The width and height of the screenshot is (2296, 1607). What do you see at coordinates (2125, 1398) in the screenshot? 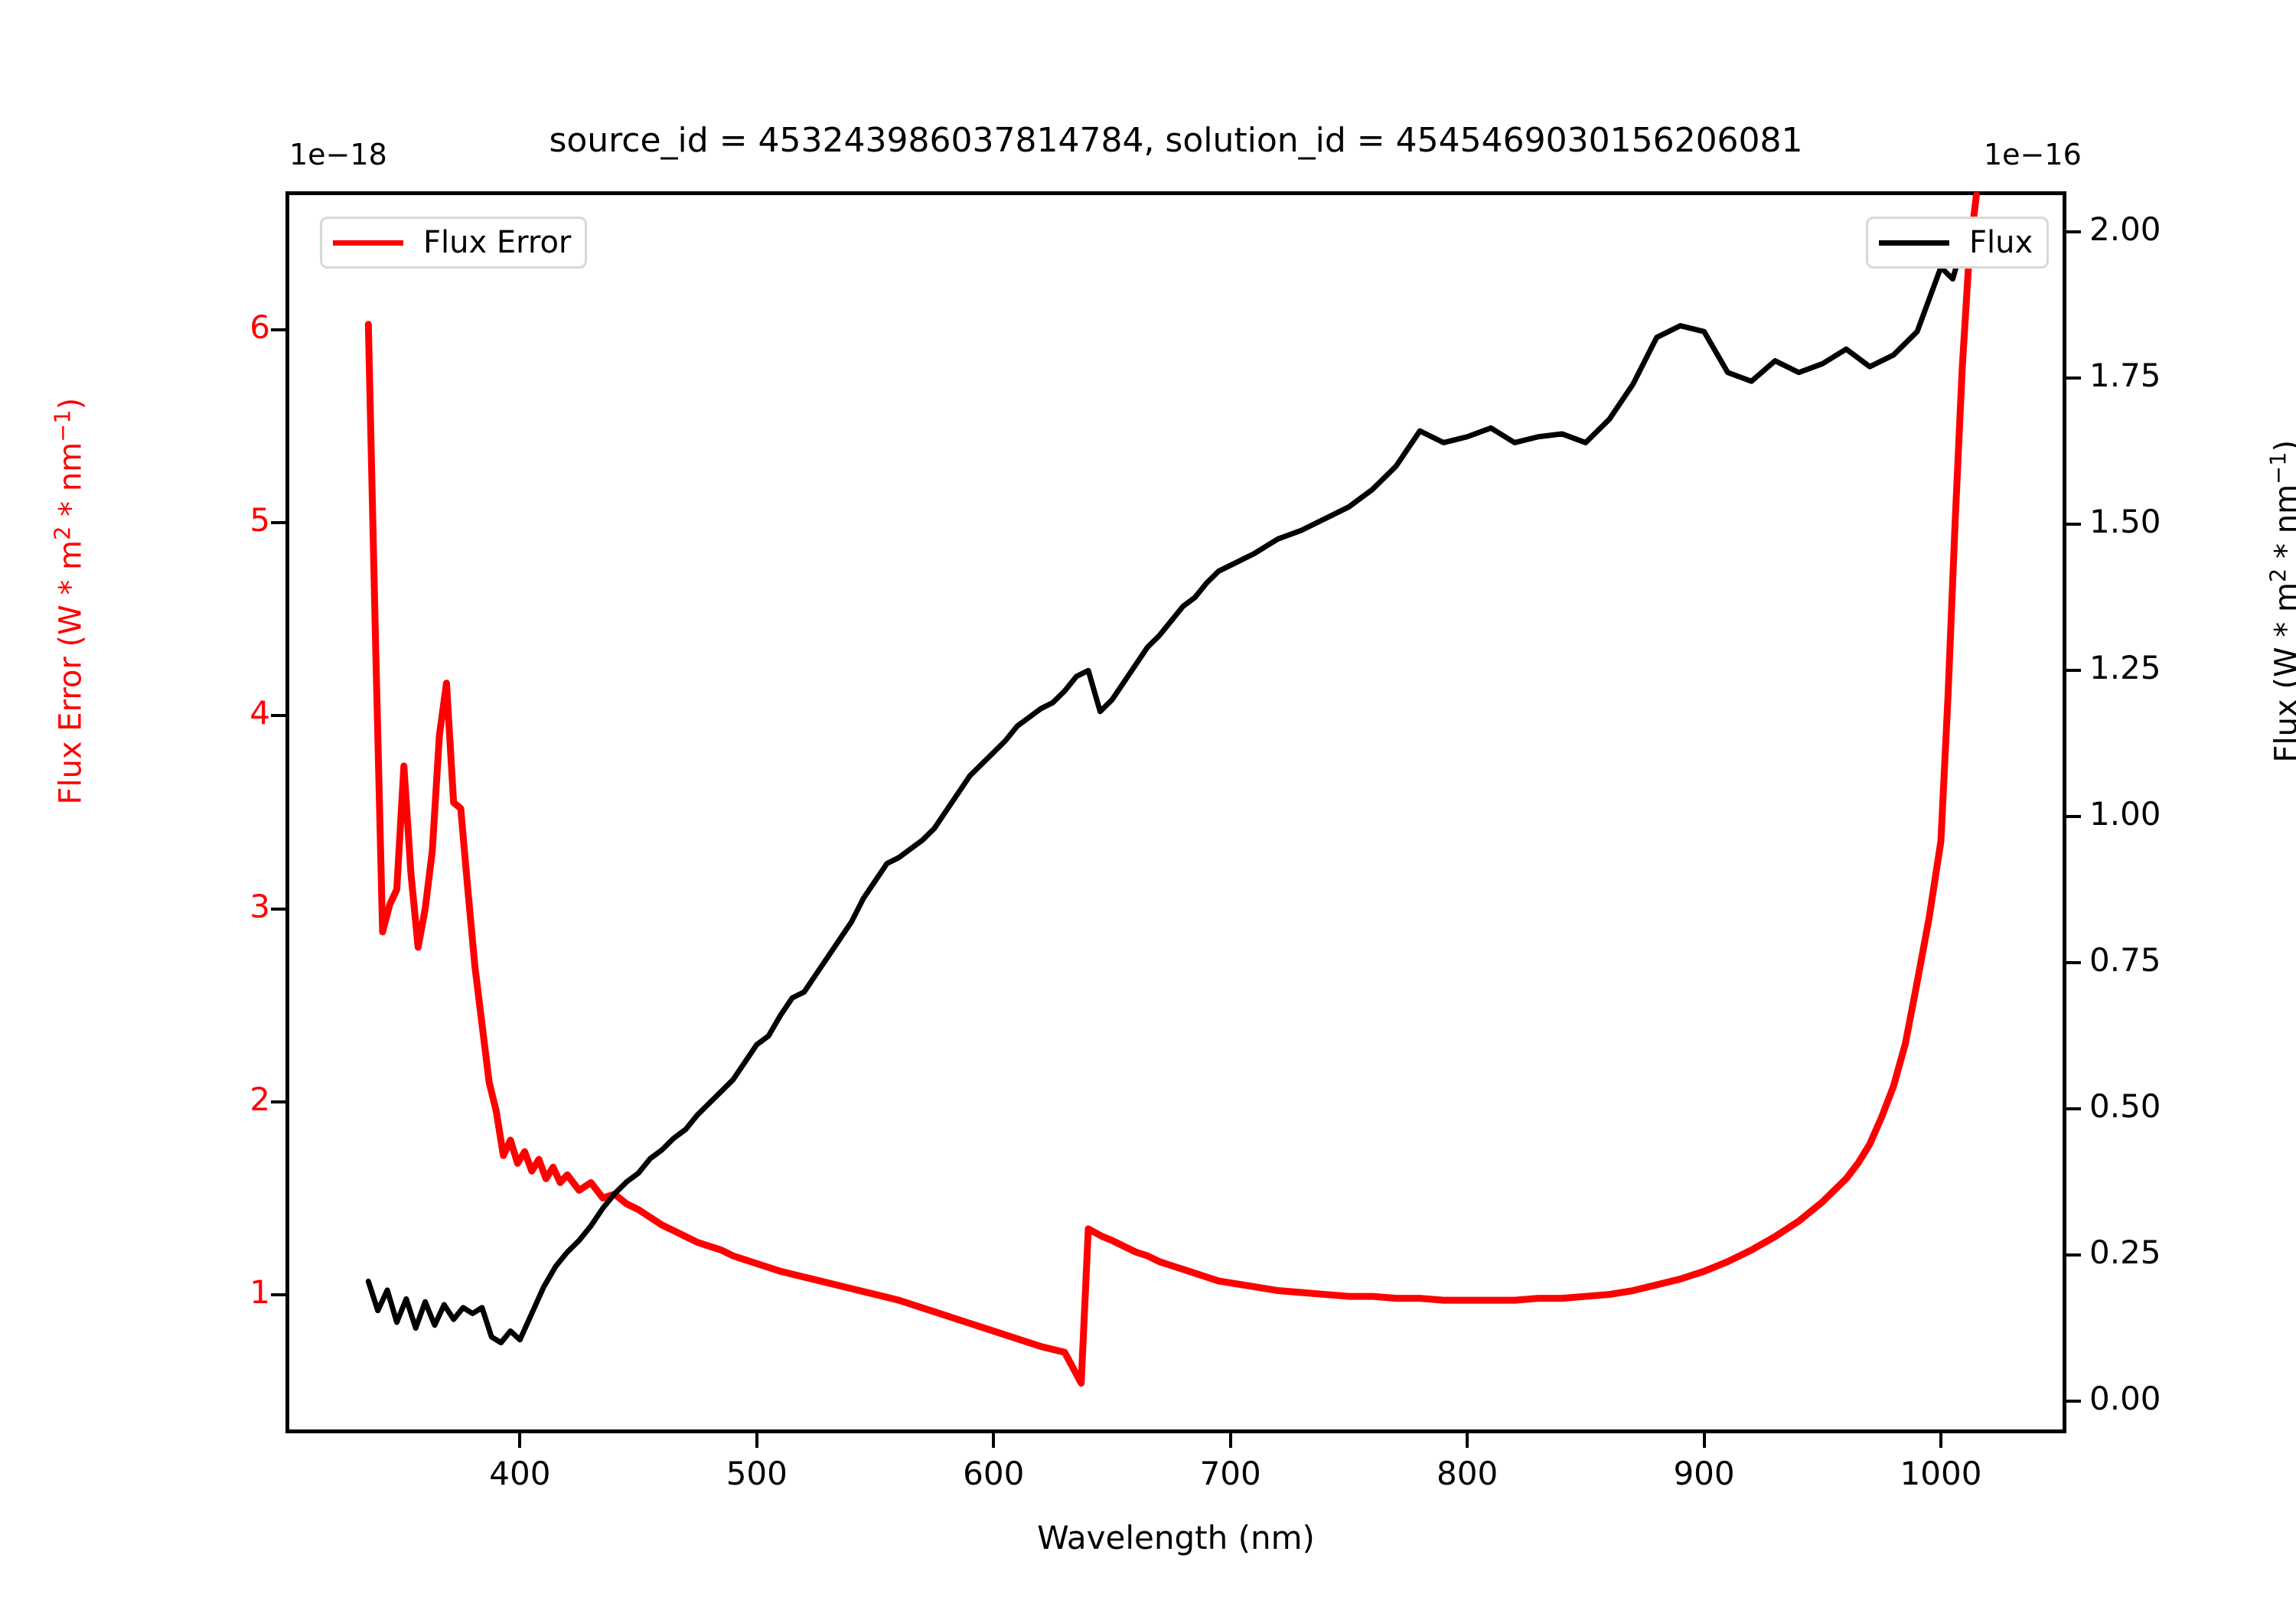
I see `right-axis-tick-label: 0.00` at bounding box center [2125, 1398].